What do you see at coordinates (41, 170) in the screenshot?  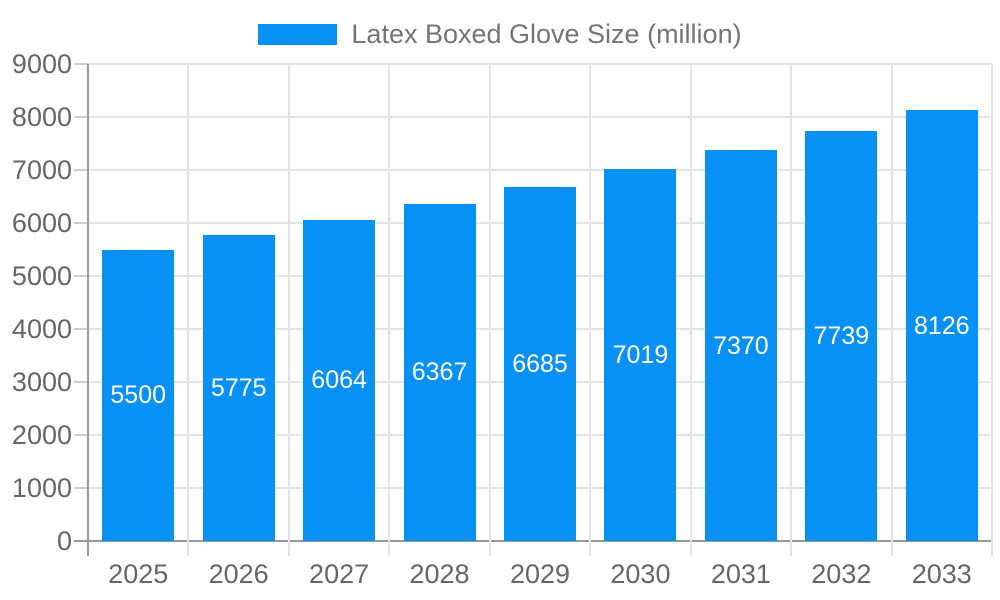 I see `y-tick-label: 7000` at bounding box center [41, 170].